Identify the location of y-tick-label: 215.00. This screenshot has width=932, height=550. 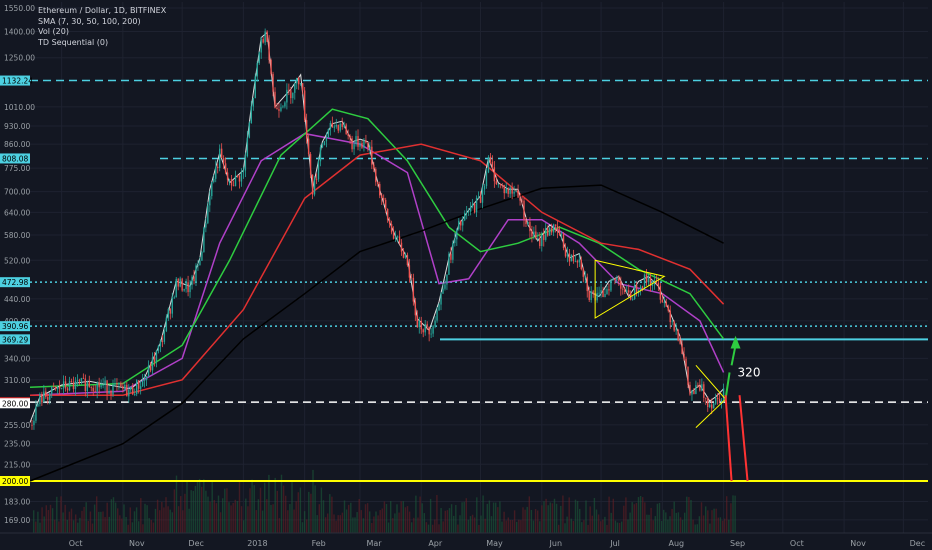
(17, 464).